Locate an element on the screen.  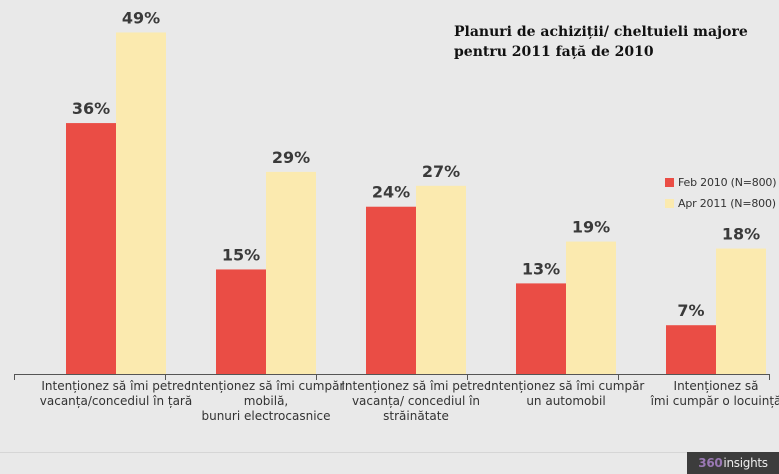
bar-value-label: 15% is located at coordinates (241, 254).